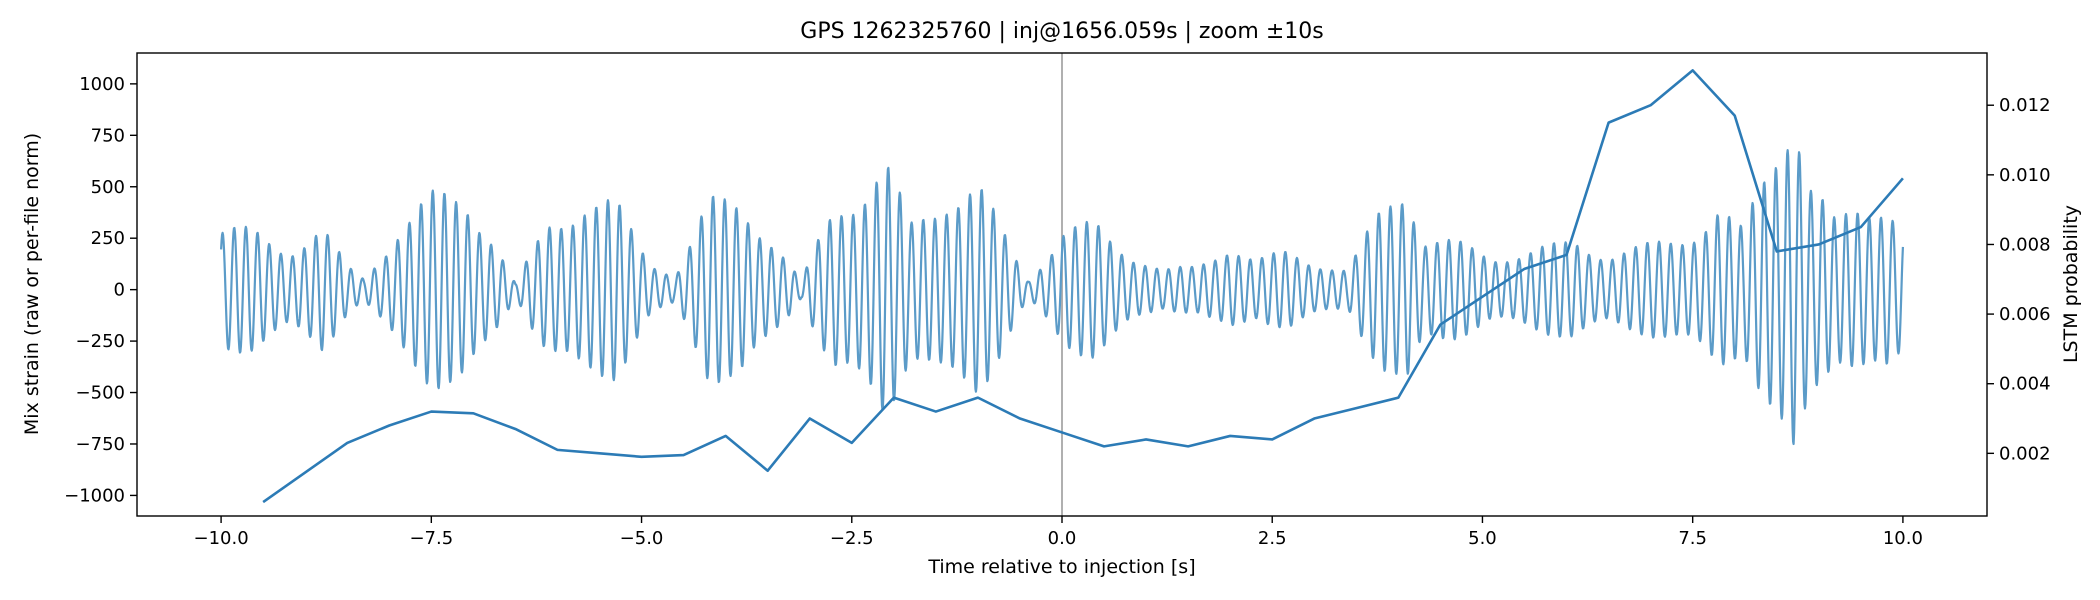 Image resolution: width=2100 pixels, height=600 pixels. I want to click on y-tick-label: 1000, so click(102, 84).